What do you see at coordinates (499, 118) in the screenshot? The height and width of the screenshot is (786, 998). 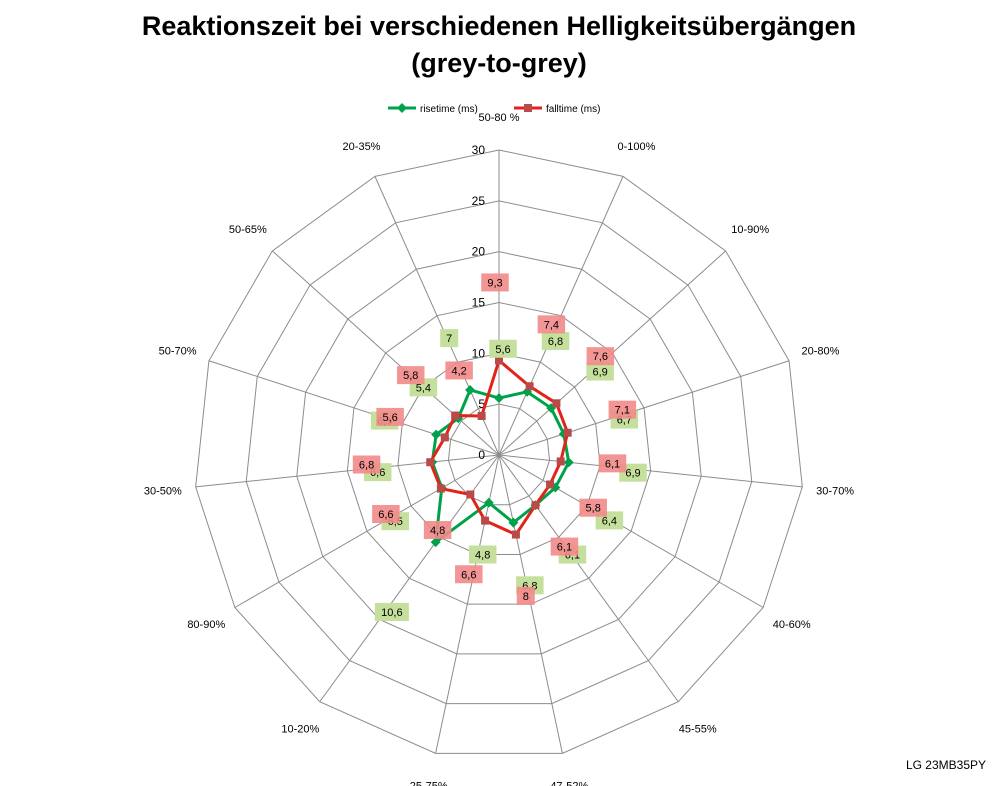 I see `category-label: 50-80 %` at bounding box center [499, 118].